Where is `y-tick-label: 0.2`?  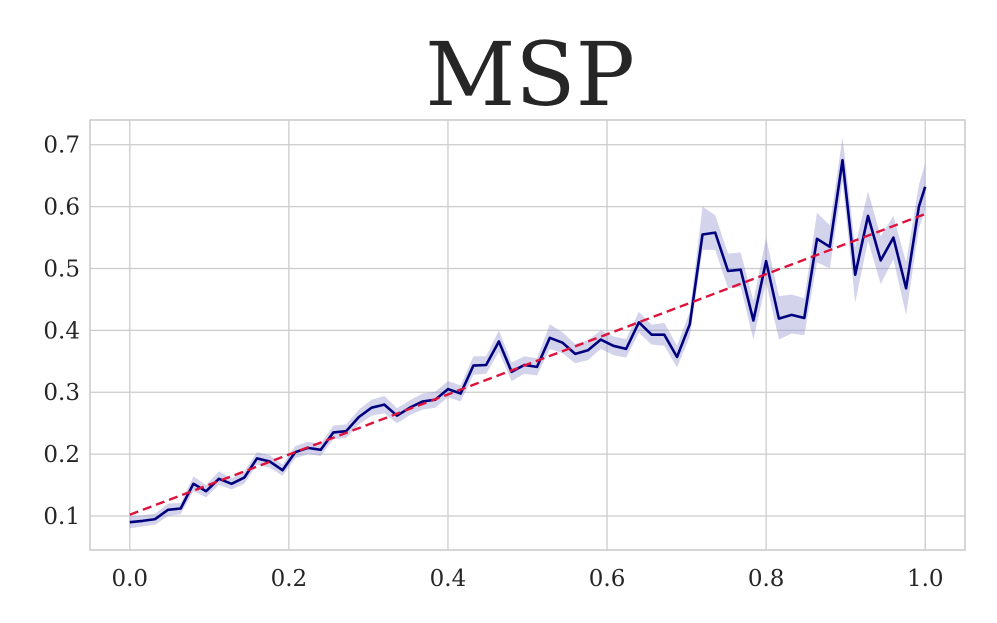
y-tick-label: 0.2 is located at coordinates (61, 455).